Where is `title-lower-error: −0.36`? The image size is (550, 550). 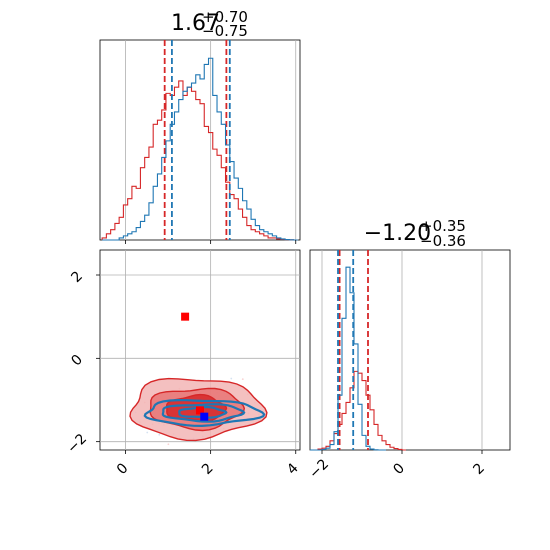
title-lower-error: −0.36 is located at coordinates (443, 241).